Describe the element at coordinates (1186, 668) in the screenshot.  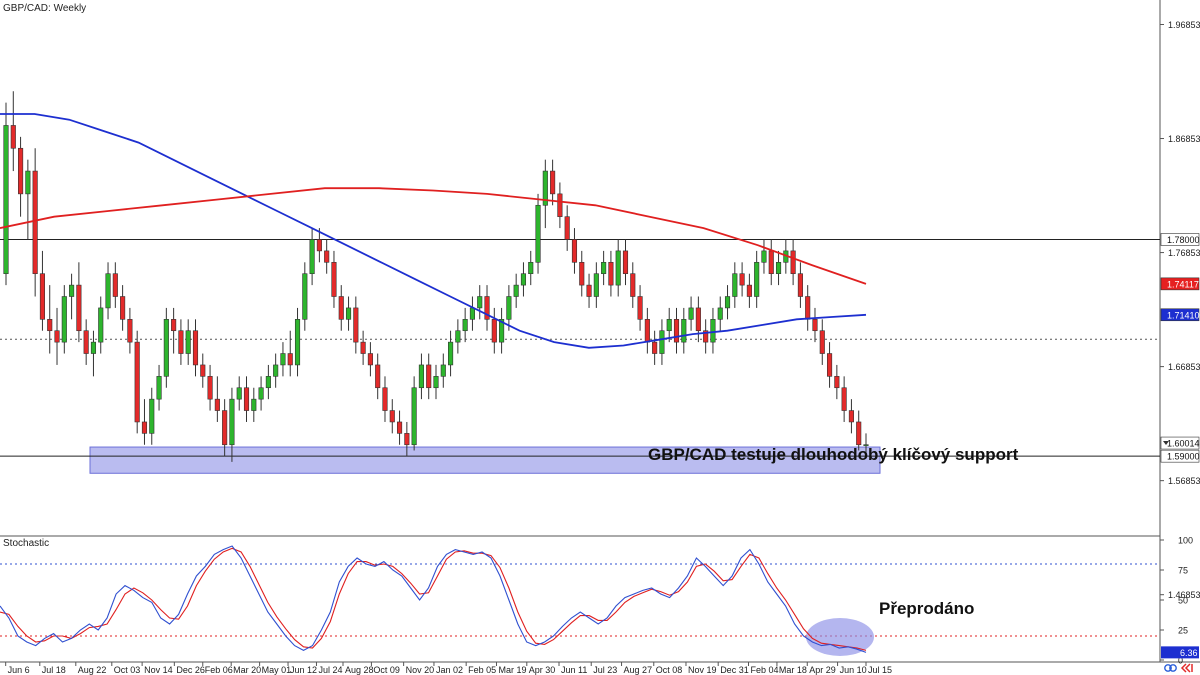
I see `scroll-end-icon` at that location.